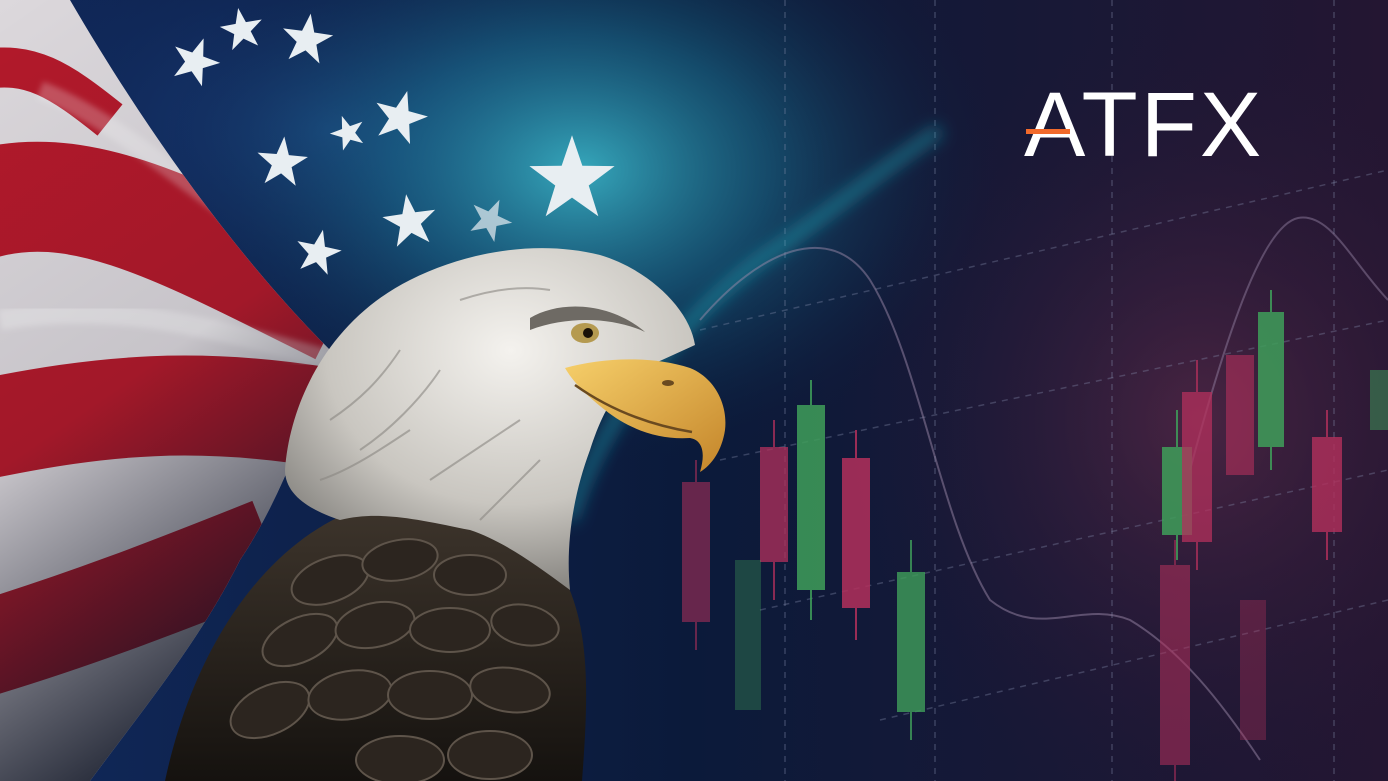 Image resolution: width=1388 pixels, height=781 pixels. I want to click on eagle-pupil, so click(588, 333).